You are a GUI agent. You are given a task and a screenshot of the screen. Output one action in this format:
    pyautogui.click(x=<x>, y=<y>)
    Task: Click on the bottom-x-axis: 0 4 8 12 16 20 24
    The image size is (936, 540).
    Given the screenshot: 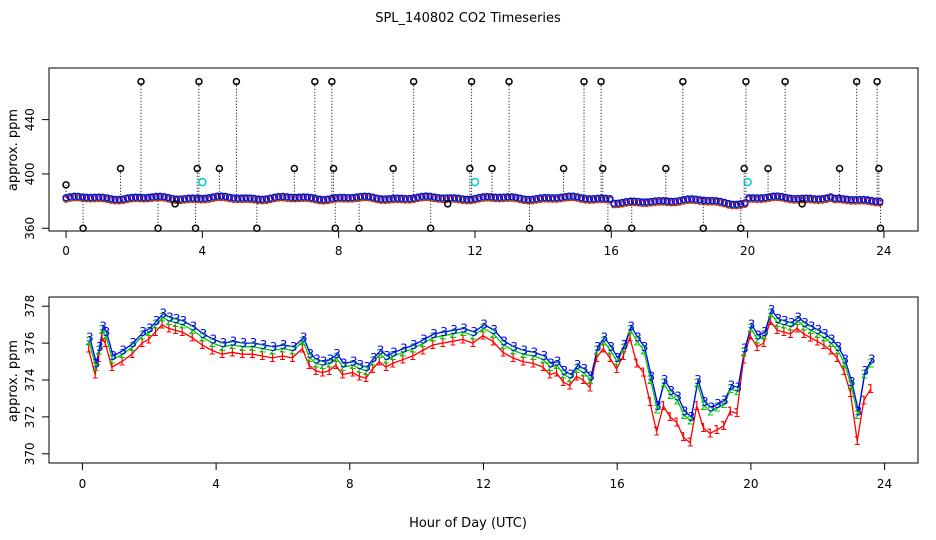 What is the action you would take?
    pyautogui.click(x=485, y=477)
    